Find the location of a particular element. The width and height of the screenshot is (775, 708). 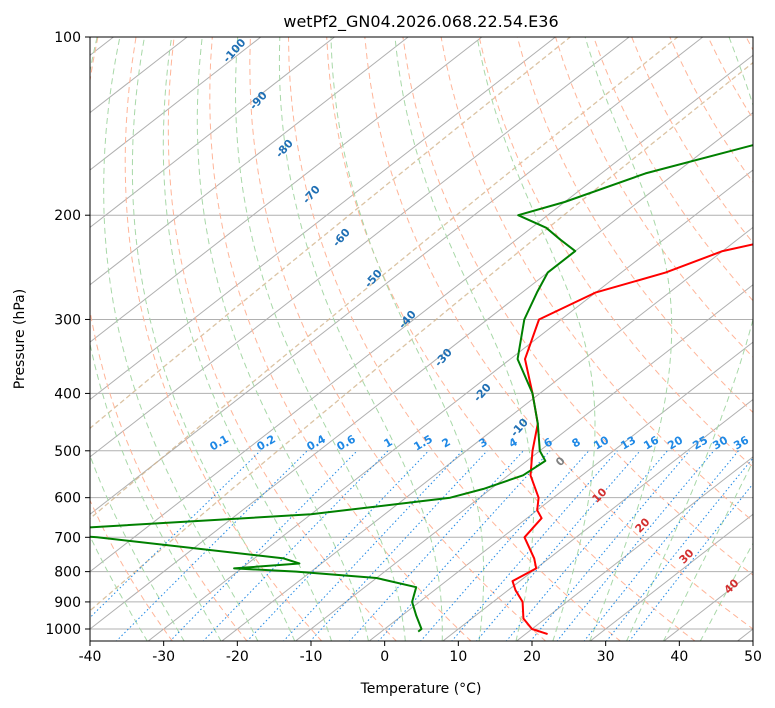

y-tick-label: 700 is located at coordinates (67, 538).